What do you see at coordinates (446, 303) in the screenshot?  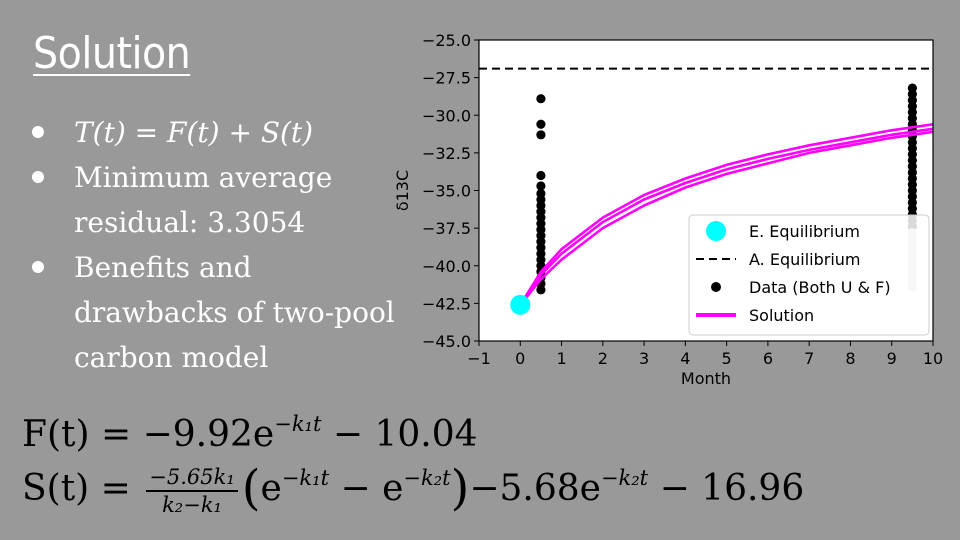 I see `y-tick-label: −42.5` at bounding box center [446, 303].